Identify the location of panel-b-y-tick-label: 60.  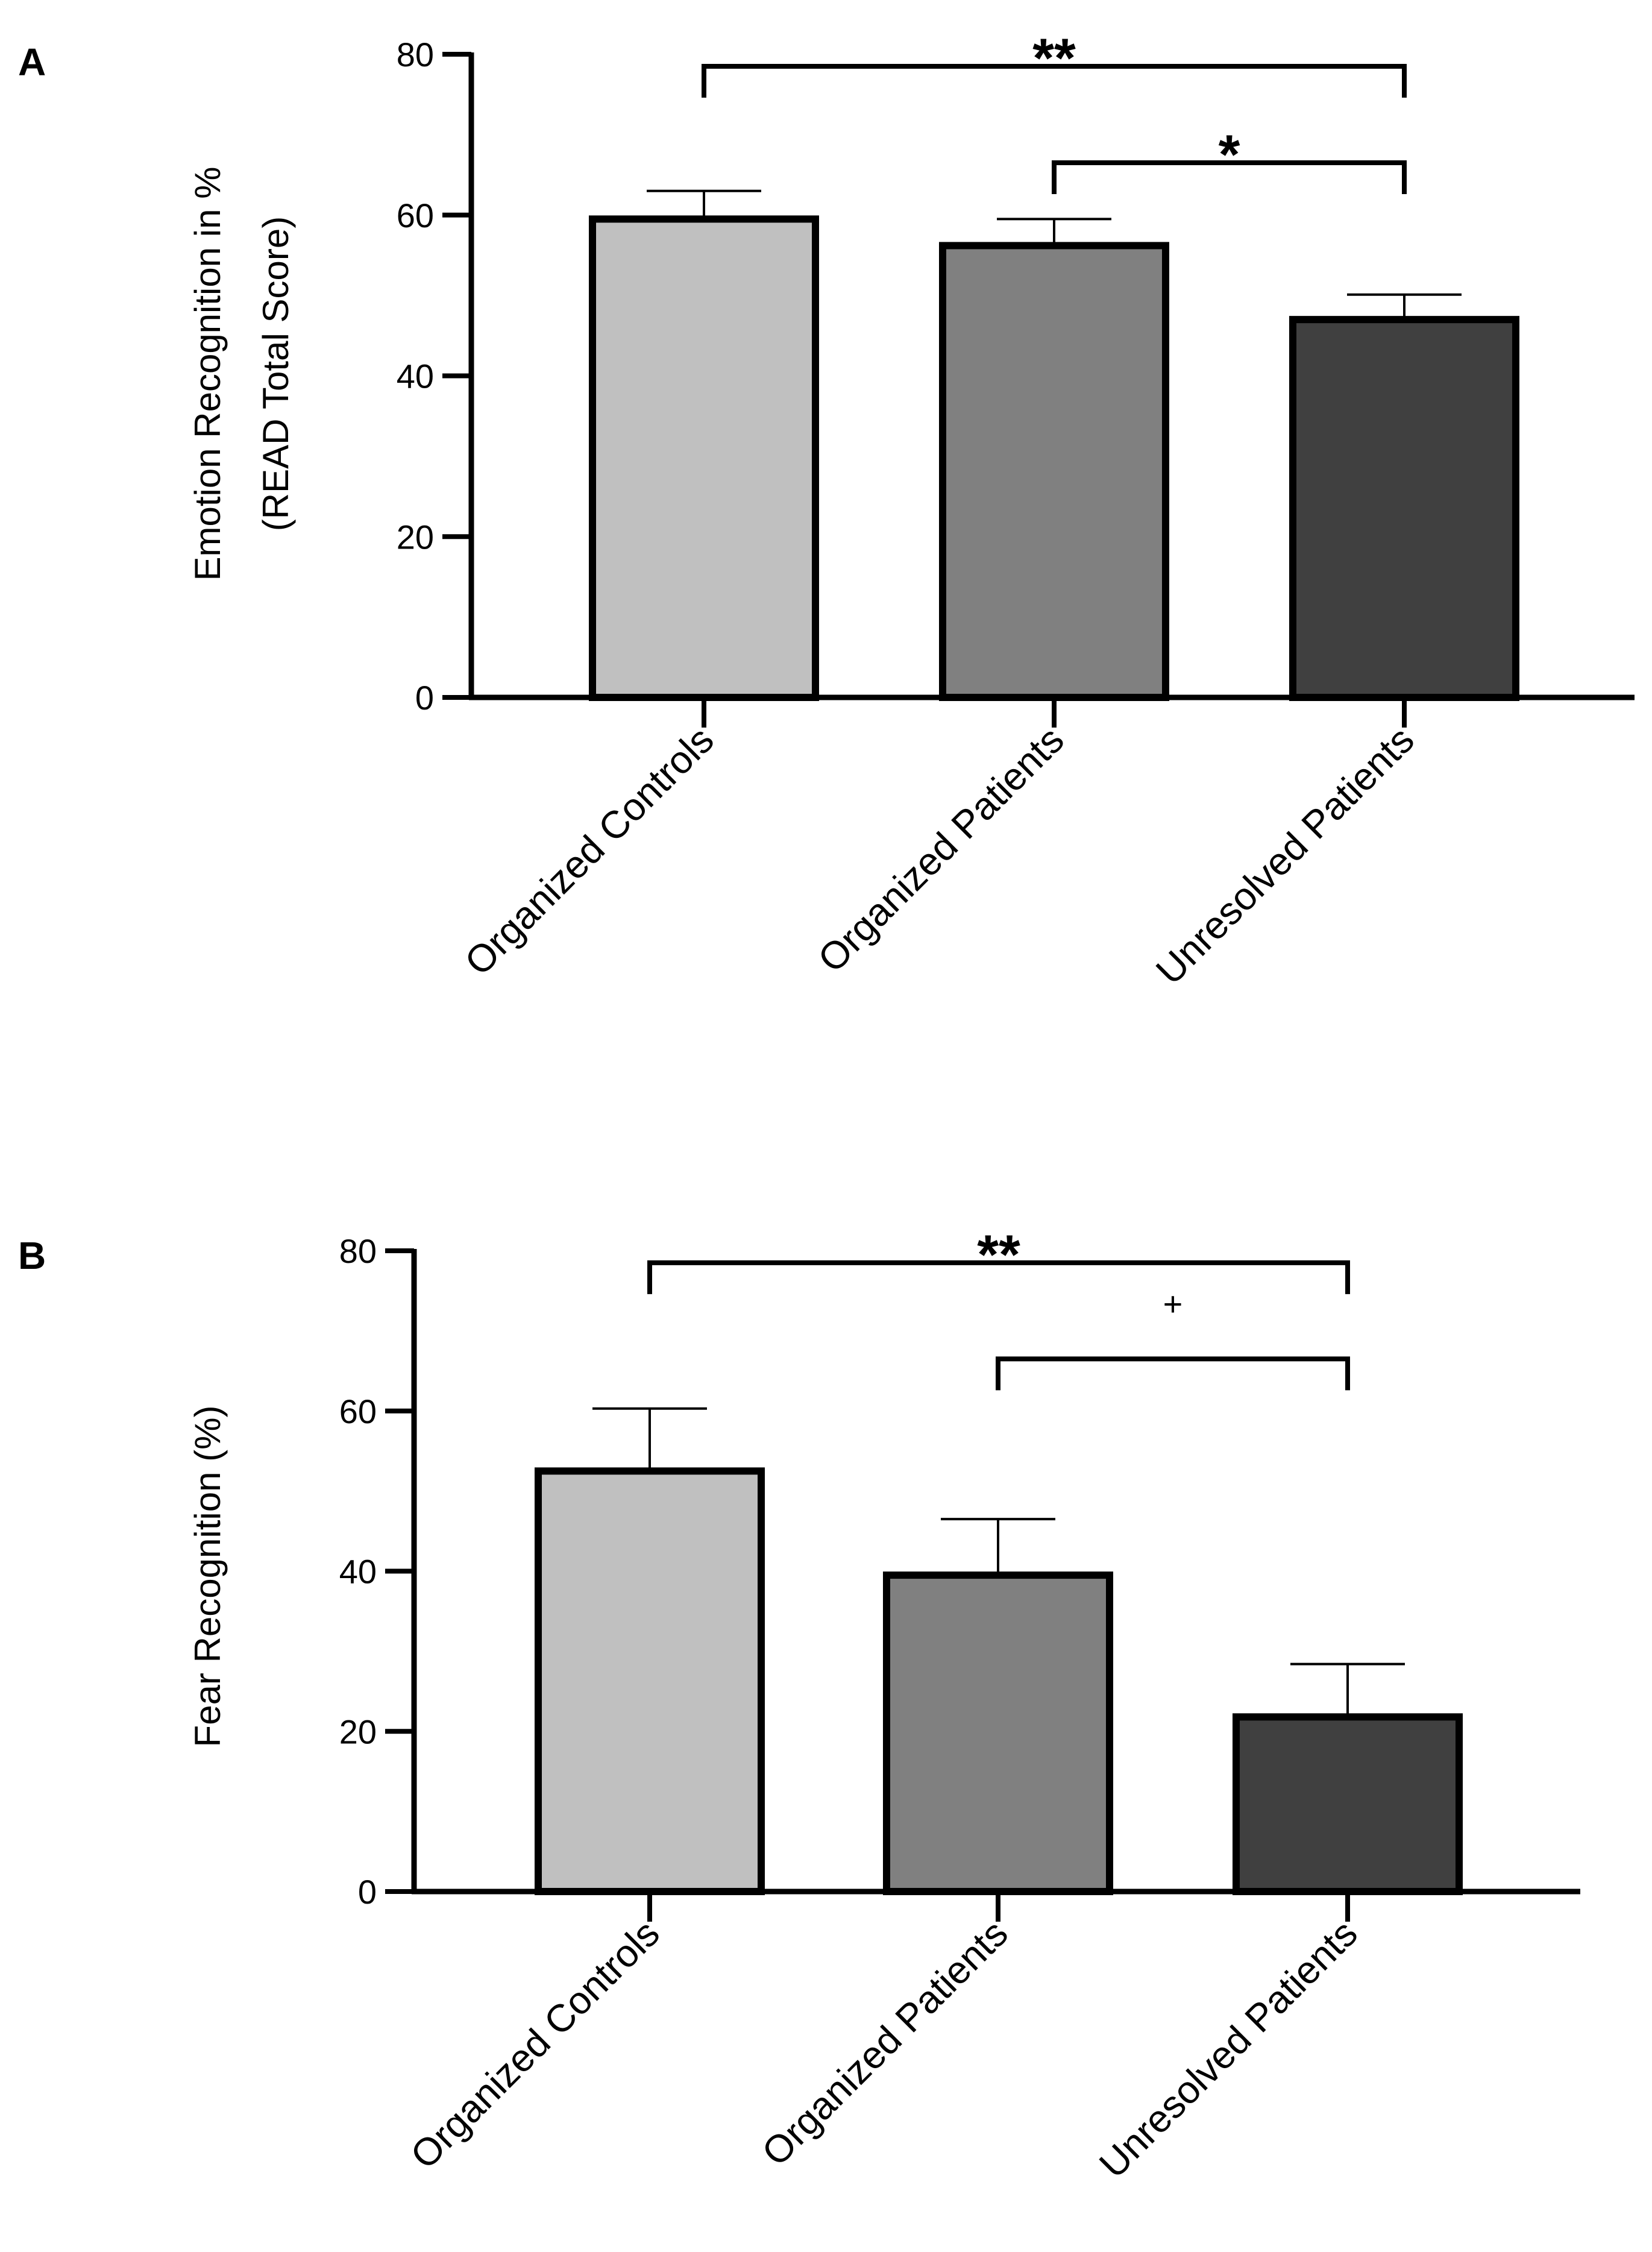
(358, 1411).